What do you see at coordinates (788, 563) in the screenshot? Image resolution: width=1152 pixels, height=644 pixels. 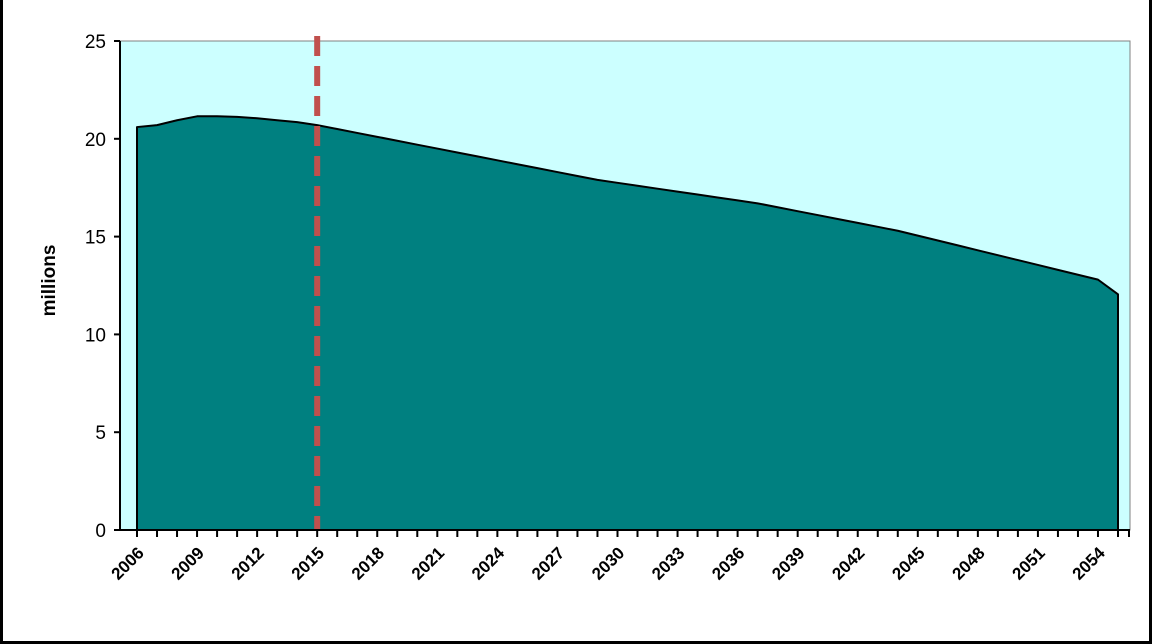 I see `x-tick-label-2039: 2039` at bounding box center [788, 563].